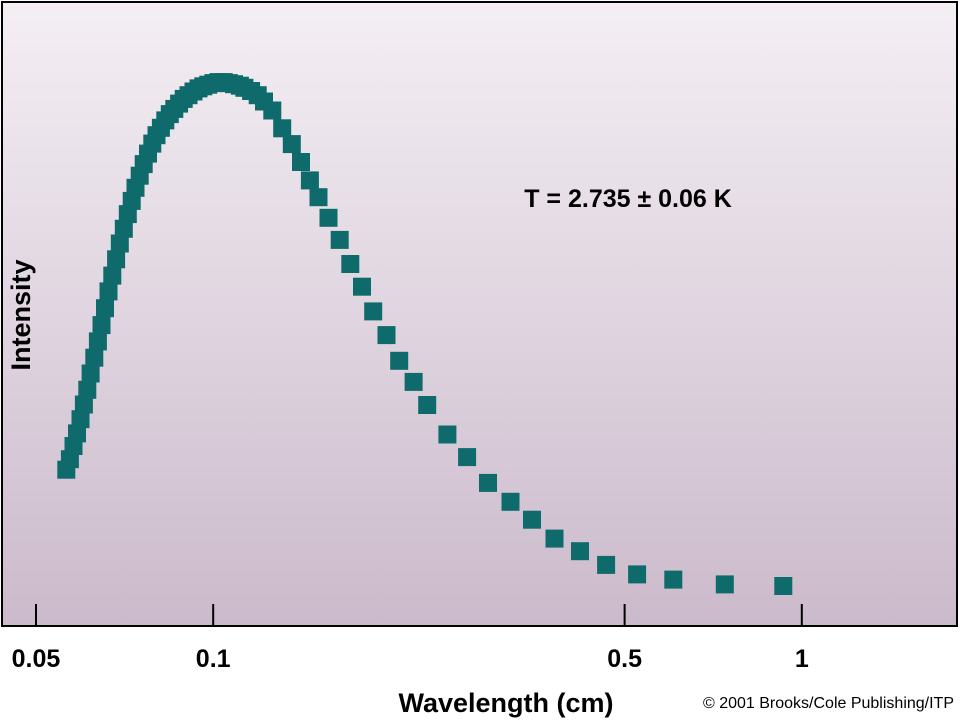 Image resolution: width=960 pixels, height=720 pixels. I want to click on temperature-annotation: T = 2.735 ± 0.06 K, so click(628, 199).